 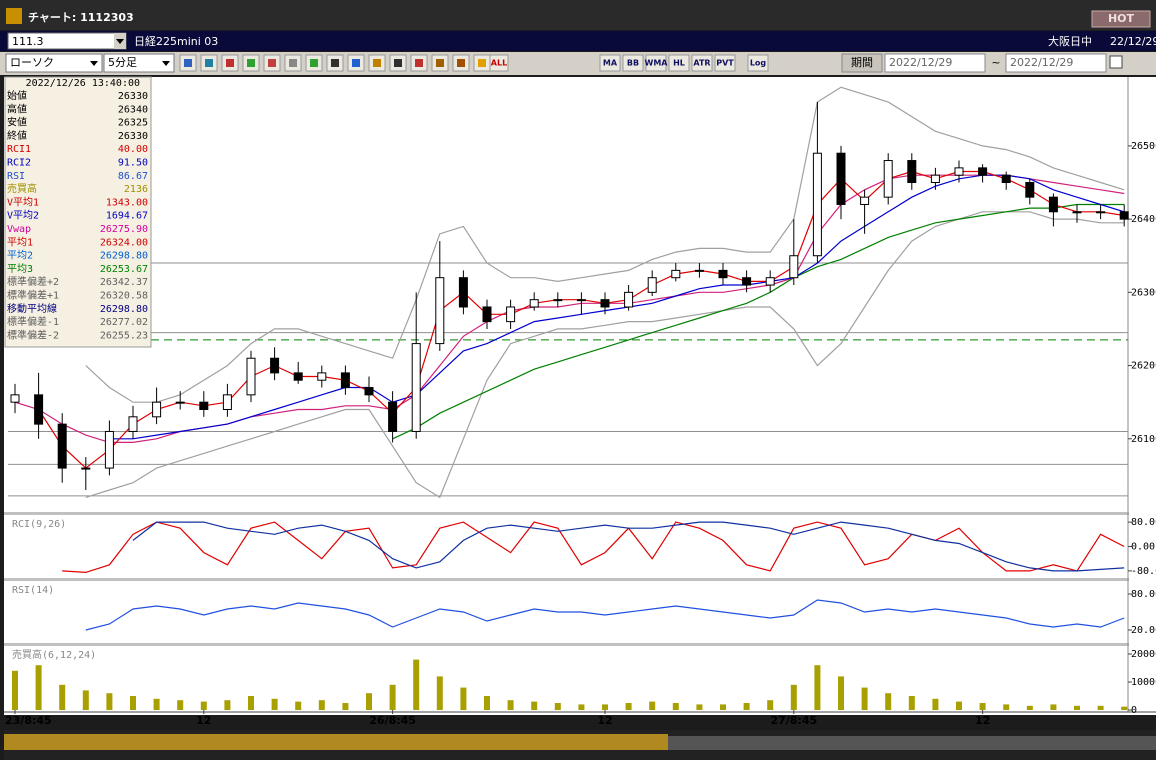 I want to click on tool-button-label: Log, so click(x=758, y=63).